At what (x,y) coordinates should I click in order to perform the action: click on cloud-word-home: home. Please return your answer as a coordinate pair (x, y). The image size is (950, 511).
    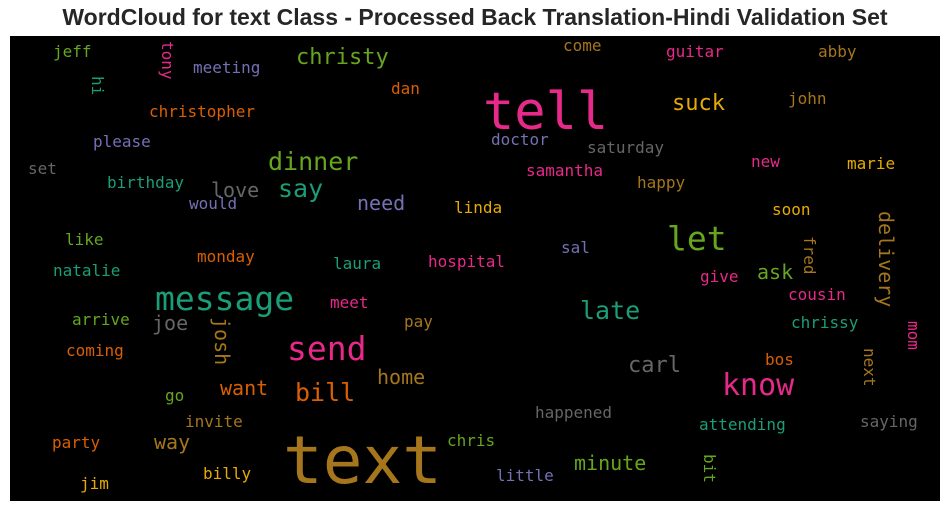
    Looking at the image, I should click on (401, 377).